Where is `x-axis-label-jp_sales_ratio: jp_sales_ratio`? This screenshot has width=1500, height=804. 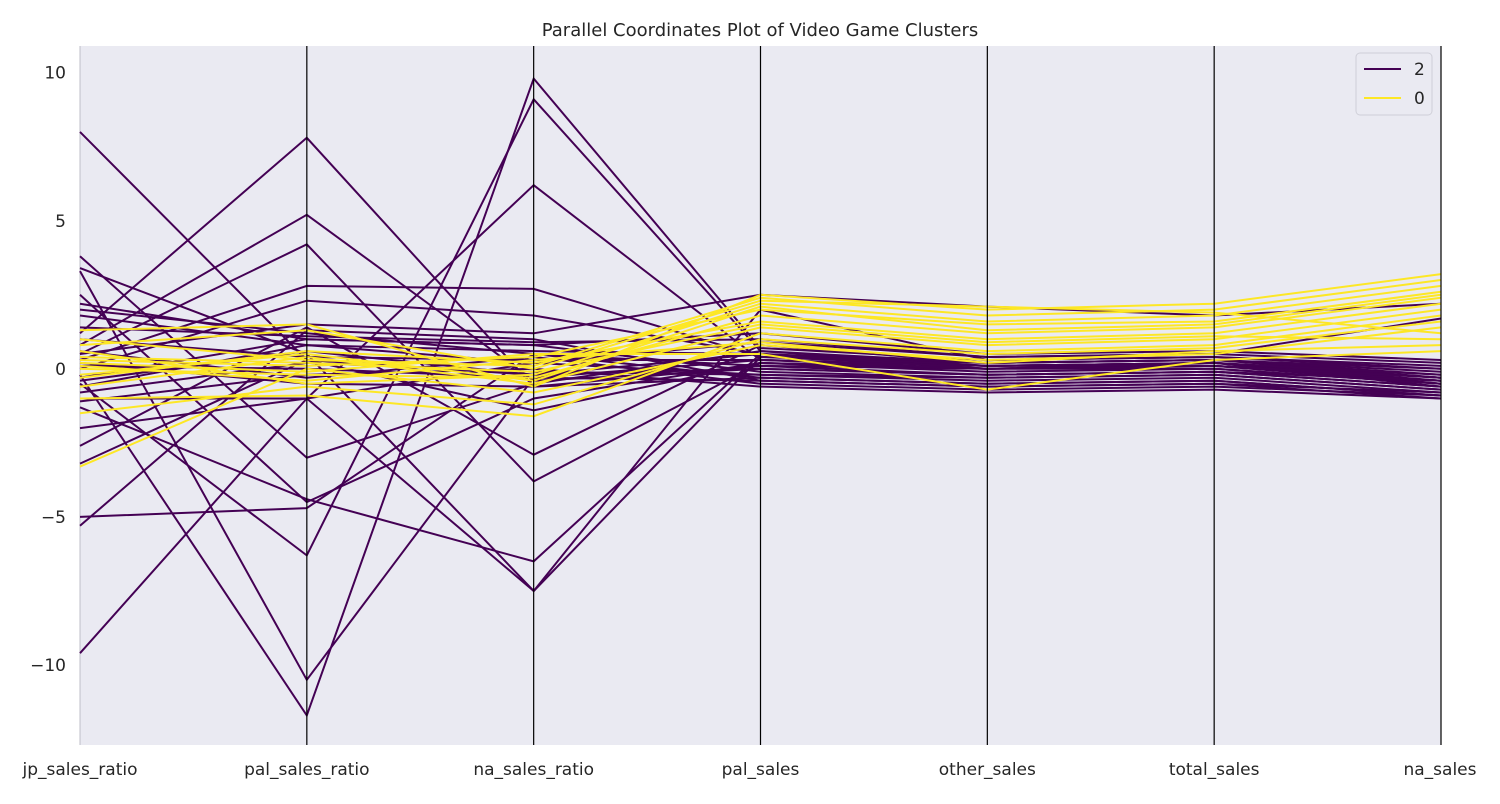 x-axis-label-jp_sales_ratio: jp_sales_ratio is located at coordinates (79, 770).